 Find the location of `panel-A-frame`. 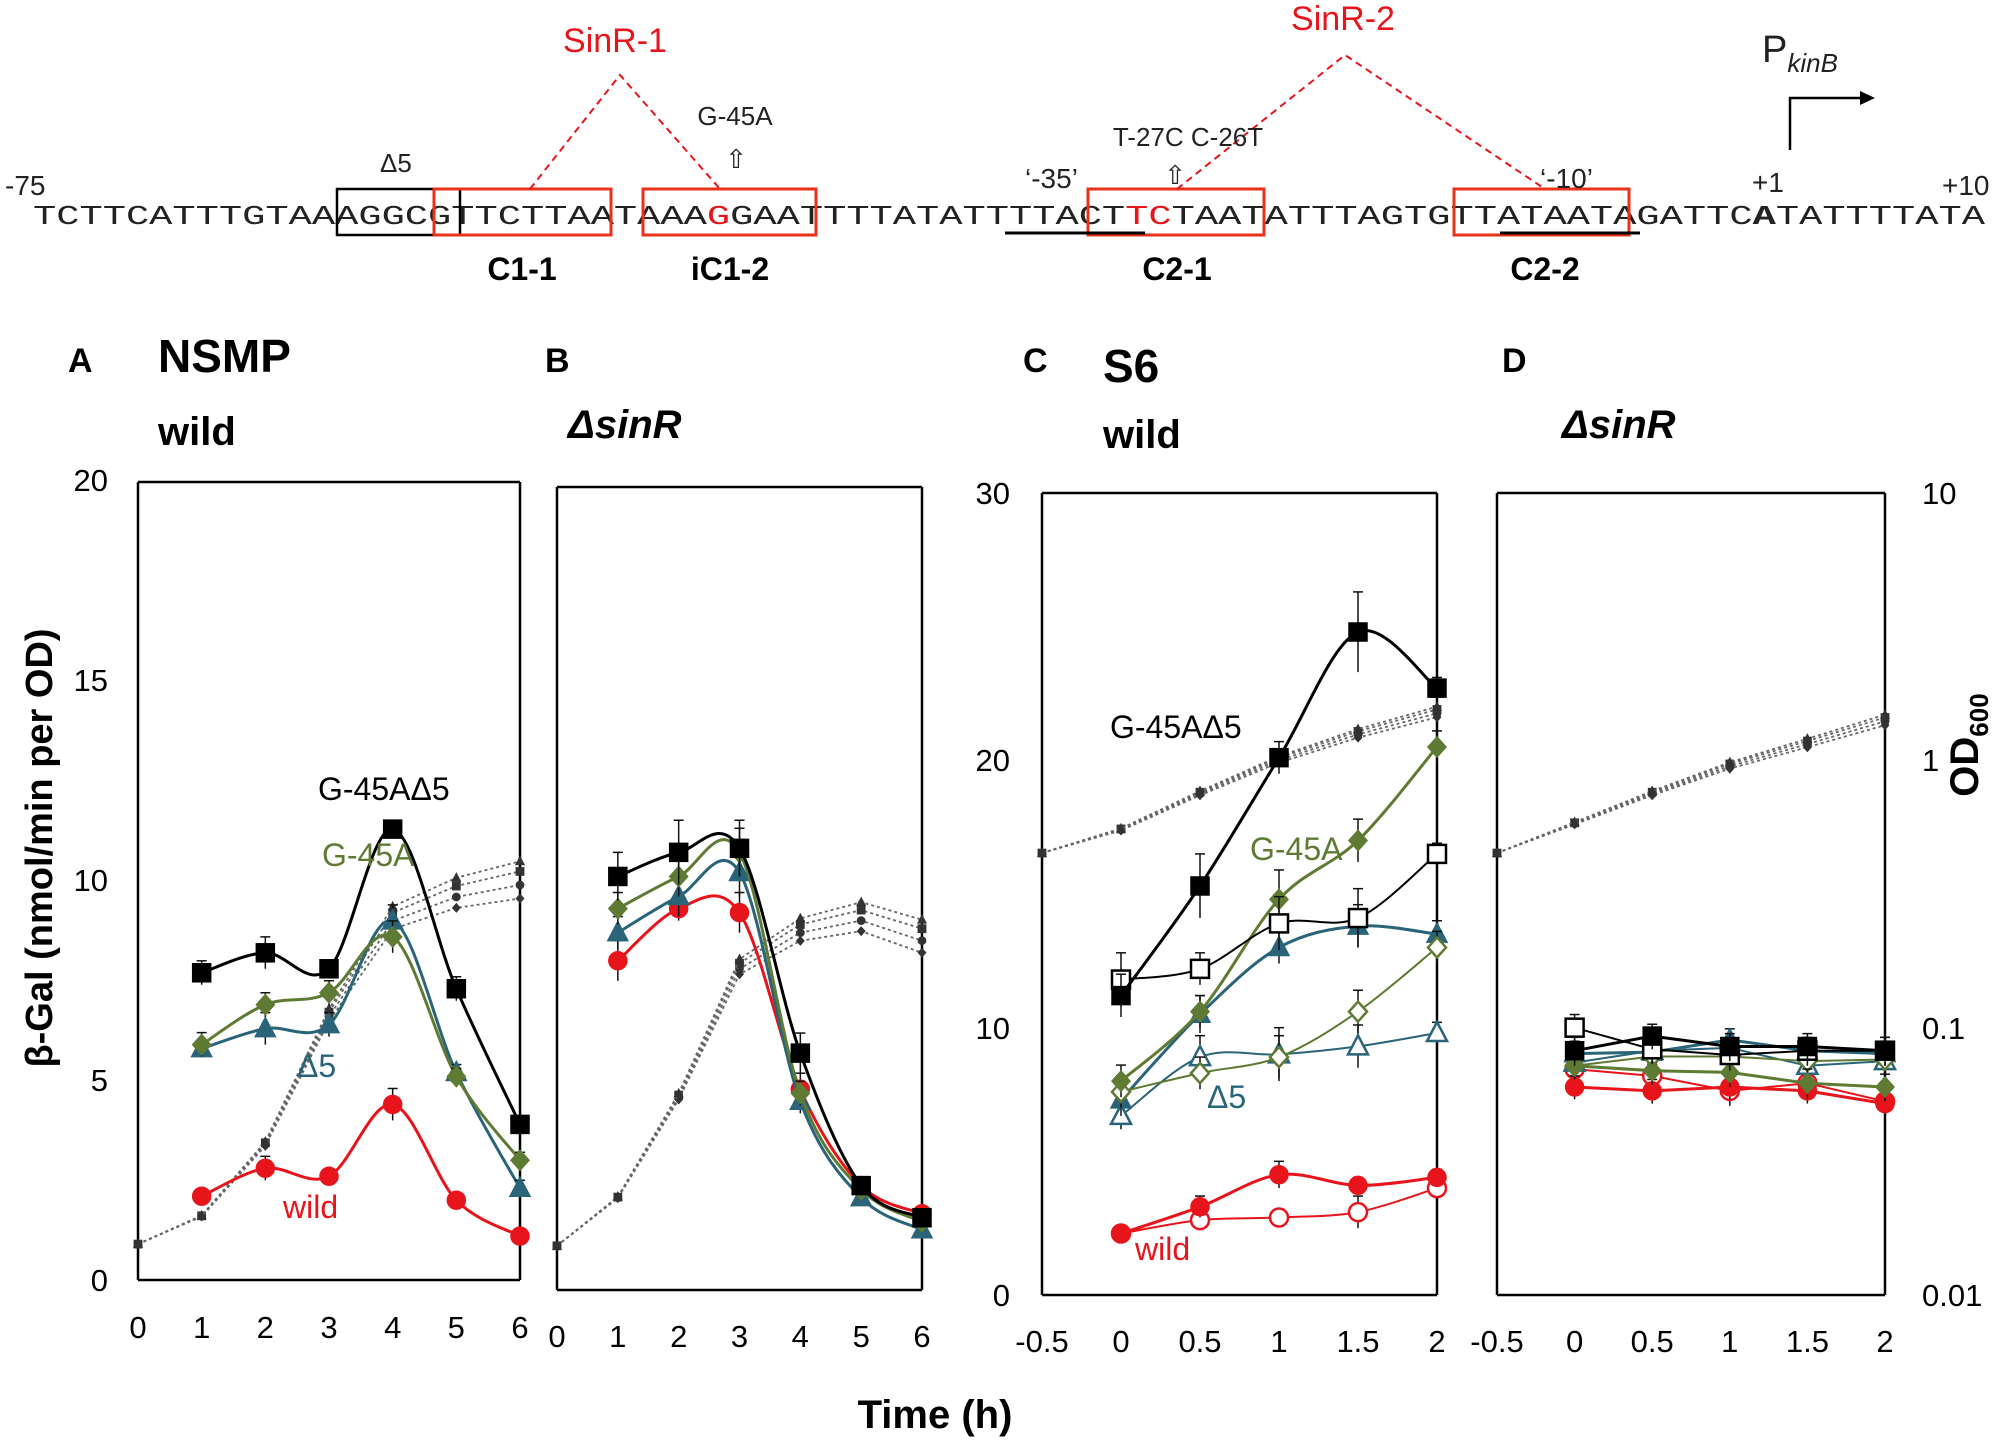

panel-A-frame is located at coordinates (329, 881).